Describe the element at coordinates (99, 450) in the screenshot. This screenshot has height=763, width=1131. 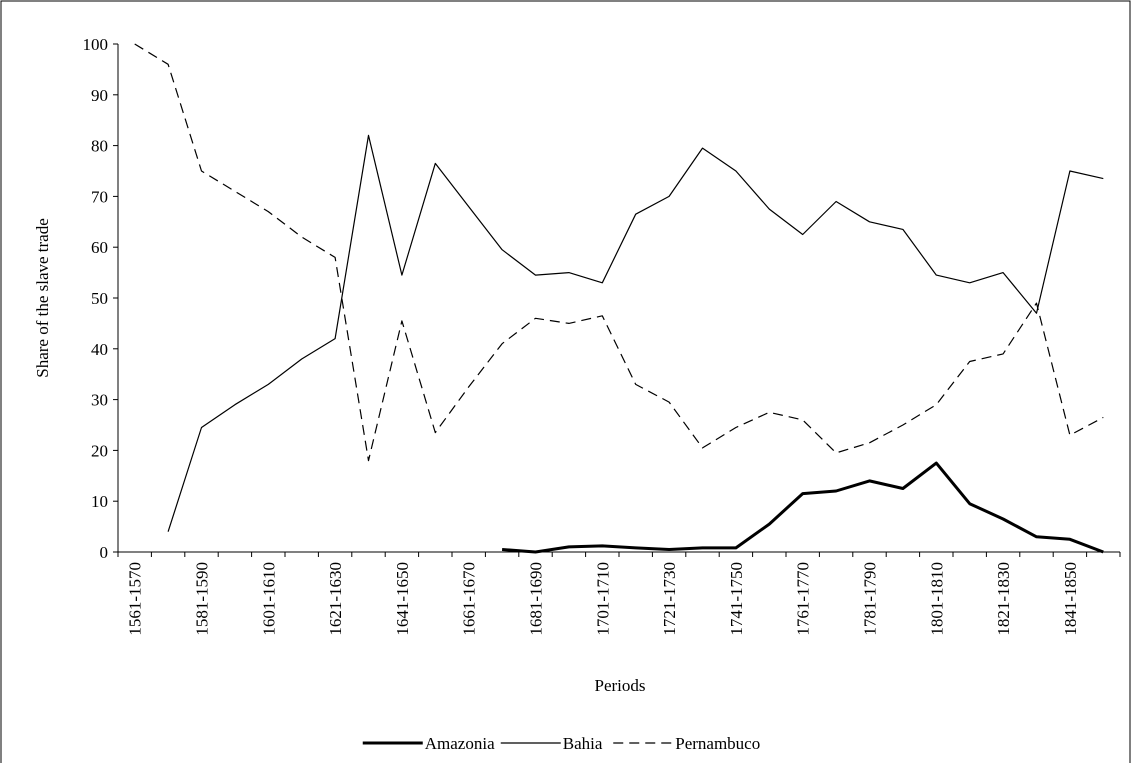
I see `y-tick-label: 20` at that location.